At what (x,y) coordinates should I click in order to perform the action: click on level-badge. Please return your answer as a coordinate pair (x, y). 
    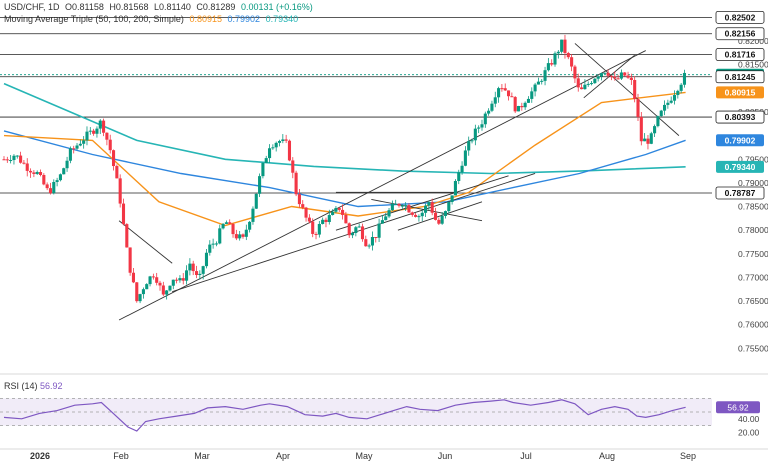
    Looking at the image, I should click on (740, 17).